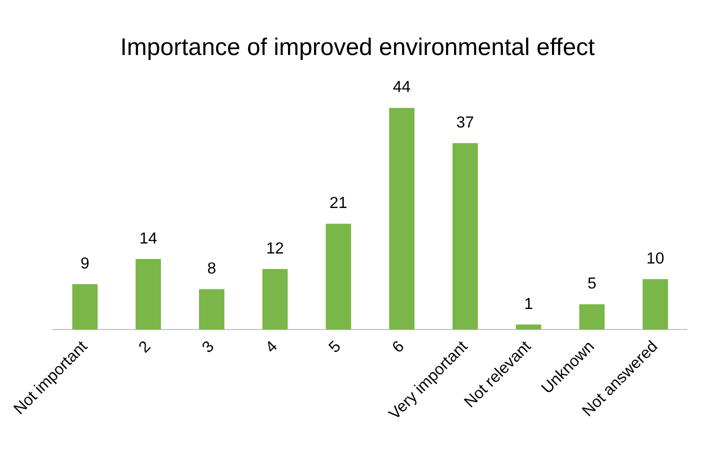 The width and height of the screenshot is (715, 450). Describe the element at coordinates (148, 239) in the screenshot. I see `data-label: 14` at that location.